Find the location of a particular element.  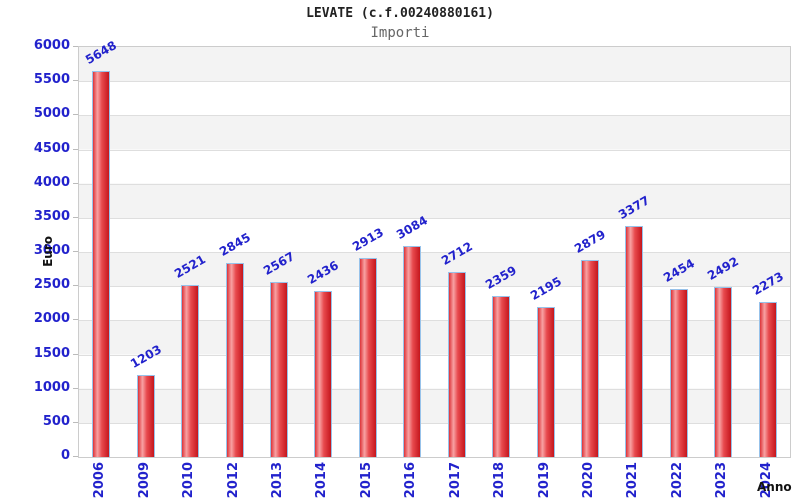

bar-value-label: 2712 is located at coordinates (456, 253).